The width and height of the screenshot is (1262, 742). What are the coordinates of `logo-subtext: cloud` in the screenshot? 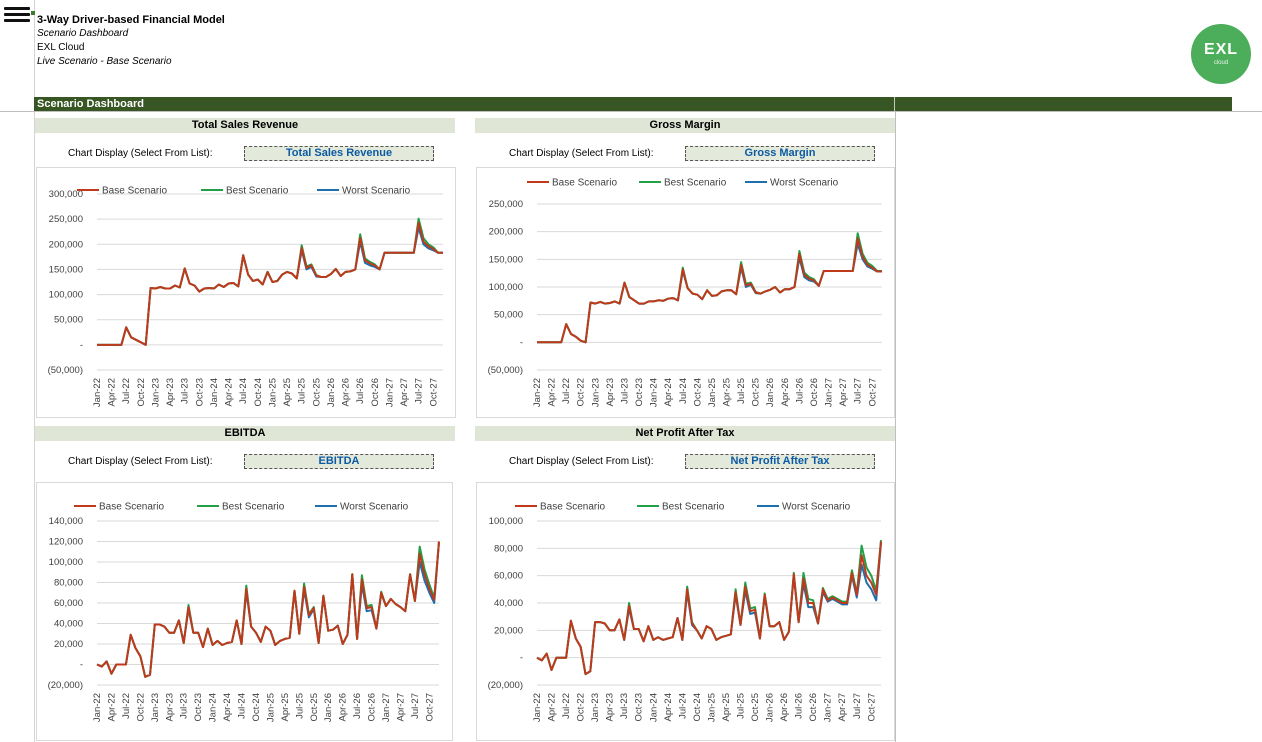 It's located at (1221, 63).